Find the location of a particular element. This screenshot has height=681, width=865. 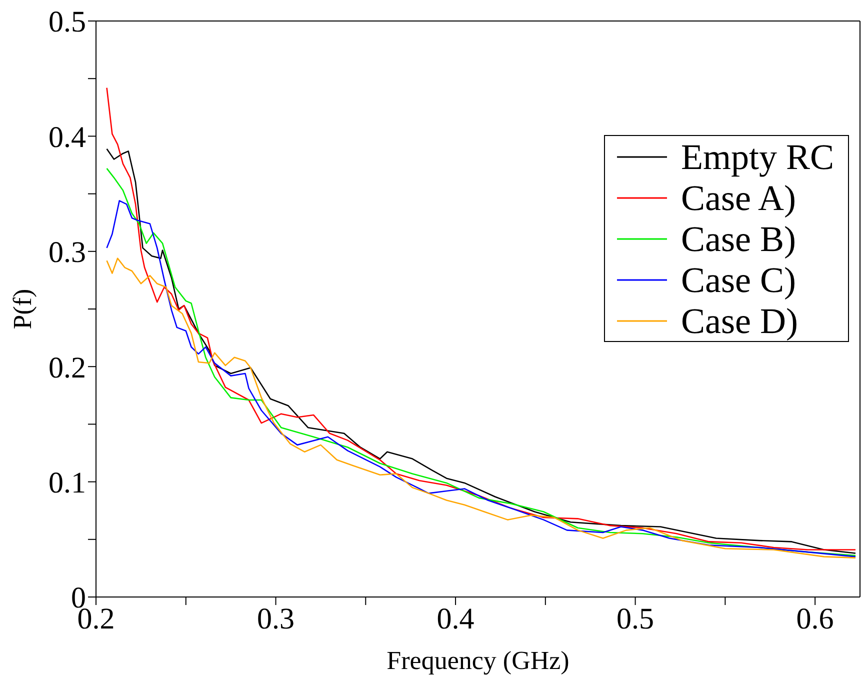

y-tick-label: 0.2 is located at coordinates (67, 367).